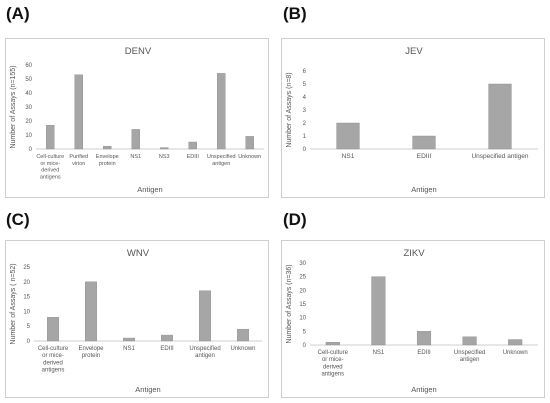  I want to click on zikv-category-label-0: Cell-culture or mice-derived antigens, so click(333, 364).